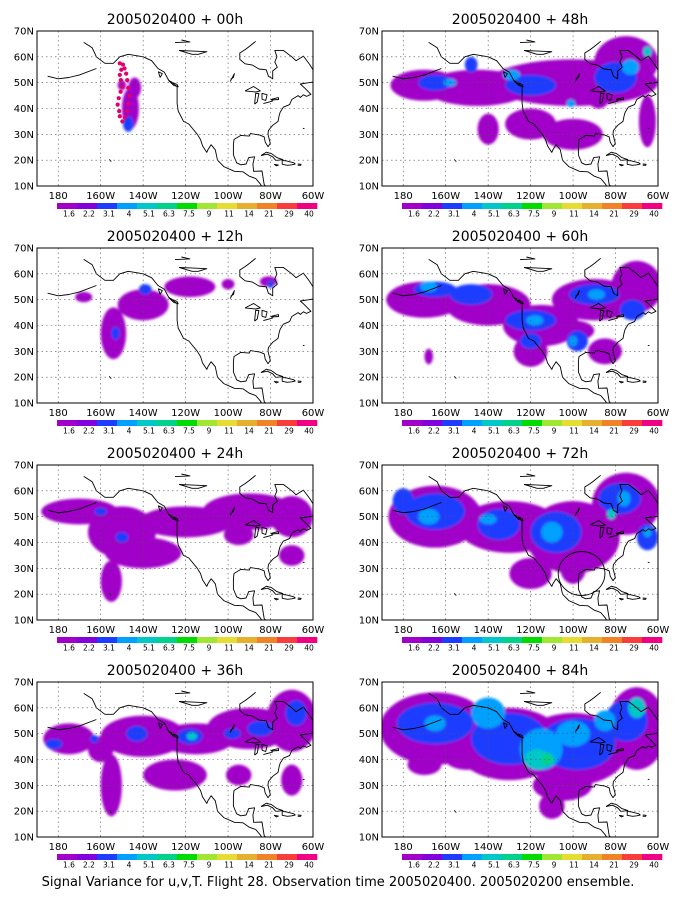  What do you see at coordinates (58, 413) in the screenshot?
I see `lon-label: 180` at bounding box center [58, 413].